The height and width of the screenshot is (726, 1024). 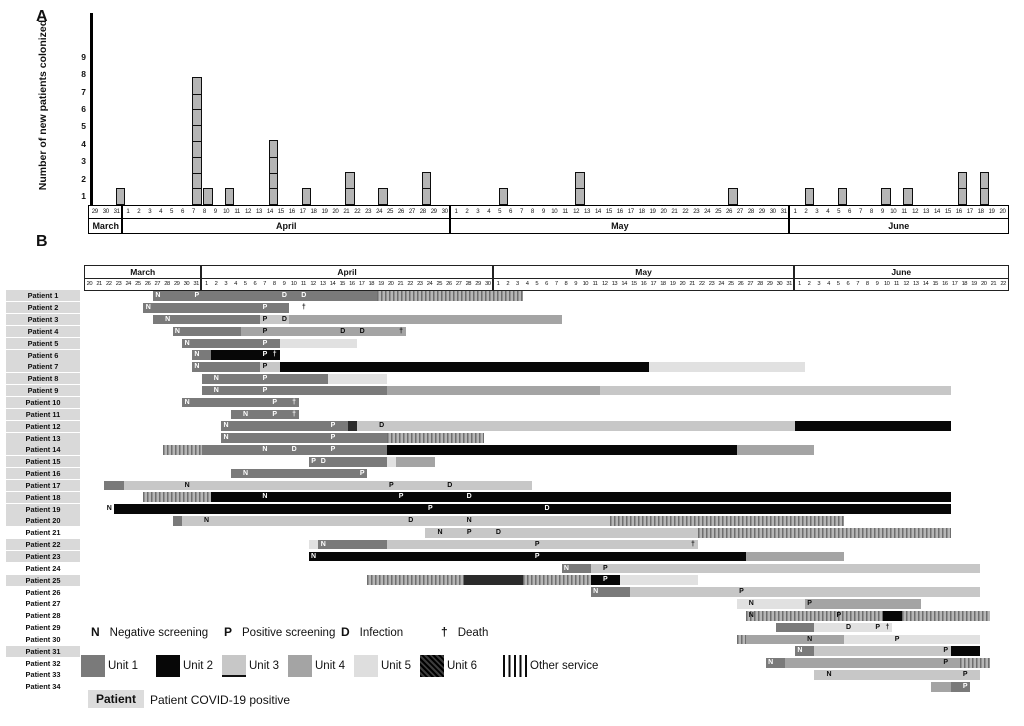 What do you see at coordinates (324, 211) in the screenshot?
I see `date-label: 19` at bounding box center [324, 211].